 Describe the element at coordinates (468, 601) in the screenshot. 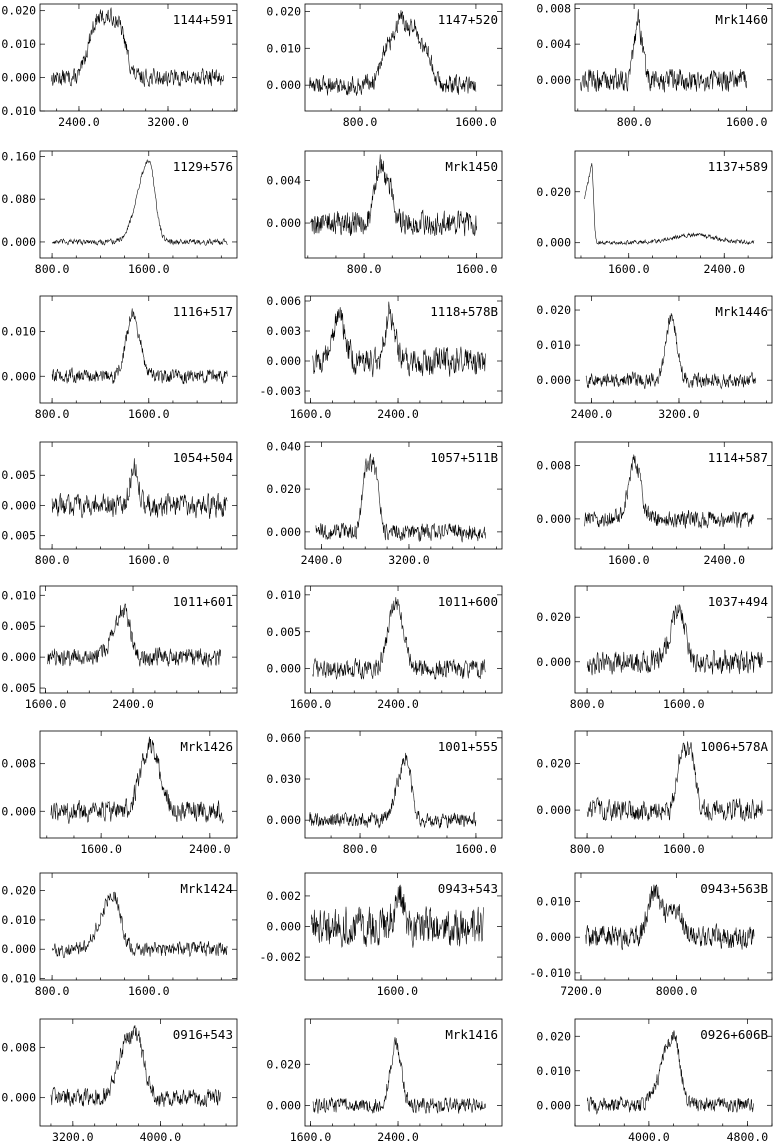

I see `object-name-label: 1011+600` at that location.